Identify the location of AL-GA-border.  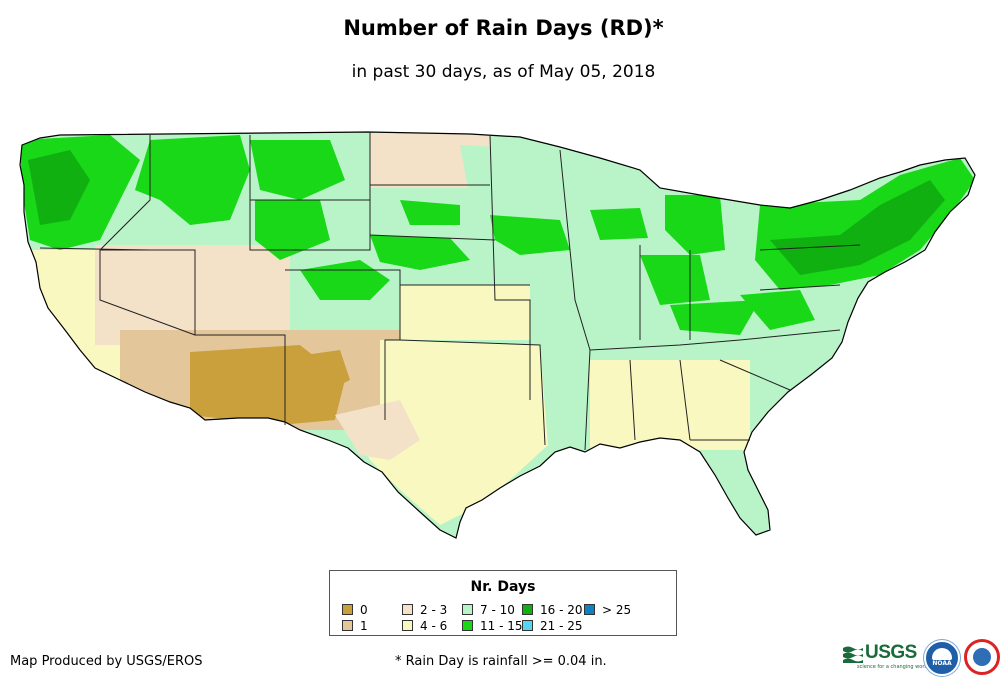
(685, 400).